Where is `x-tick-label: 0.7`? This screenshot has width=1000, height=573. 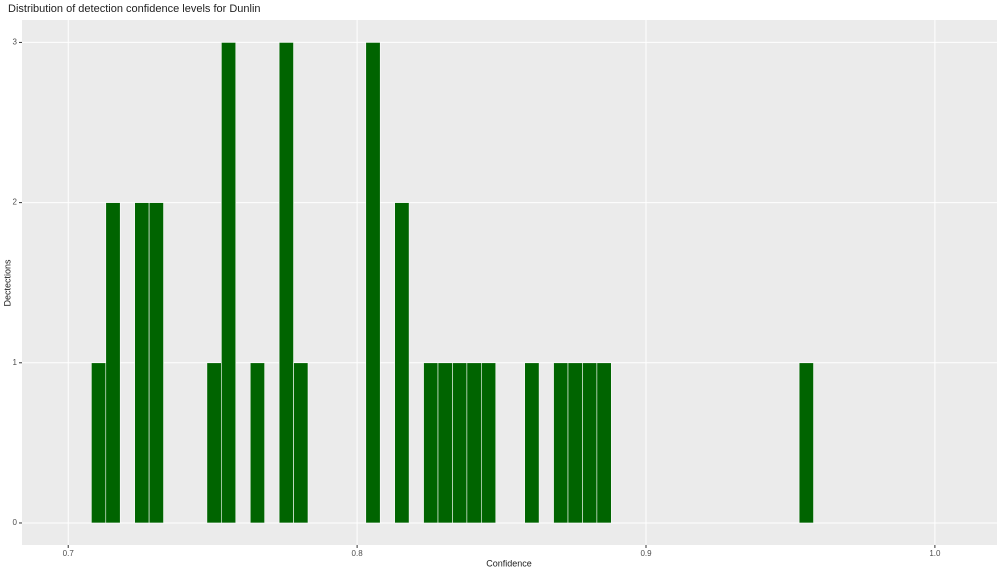 x-tick-label: 0.7 is located at coordinates (69, 553).